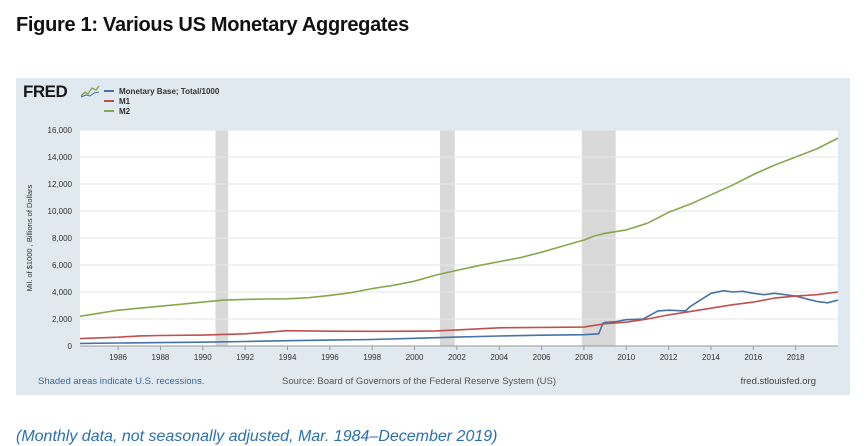 This screenshot has height=446, width=867. I want to click on legend-label: M2, so click(125, 111).